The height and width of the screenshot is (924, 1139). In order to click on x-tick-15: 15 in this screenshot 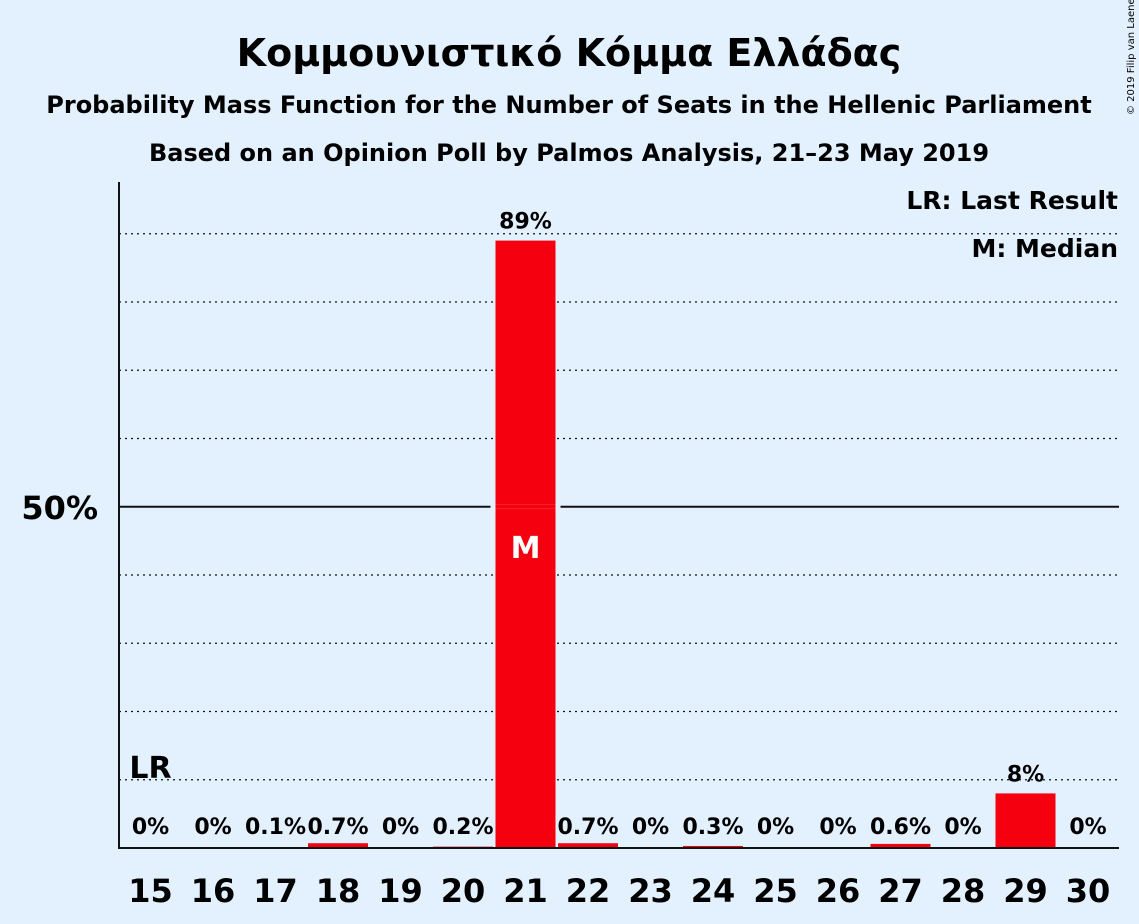, I will do `click(150, 891)`.